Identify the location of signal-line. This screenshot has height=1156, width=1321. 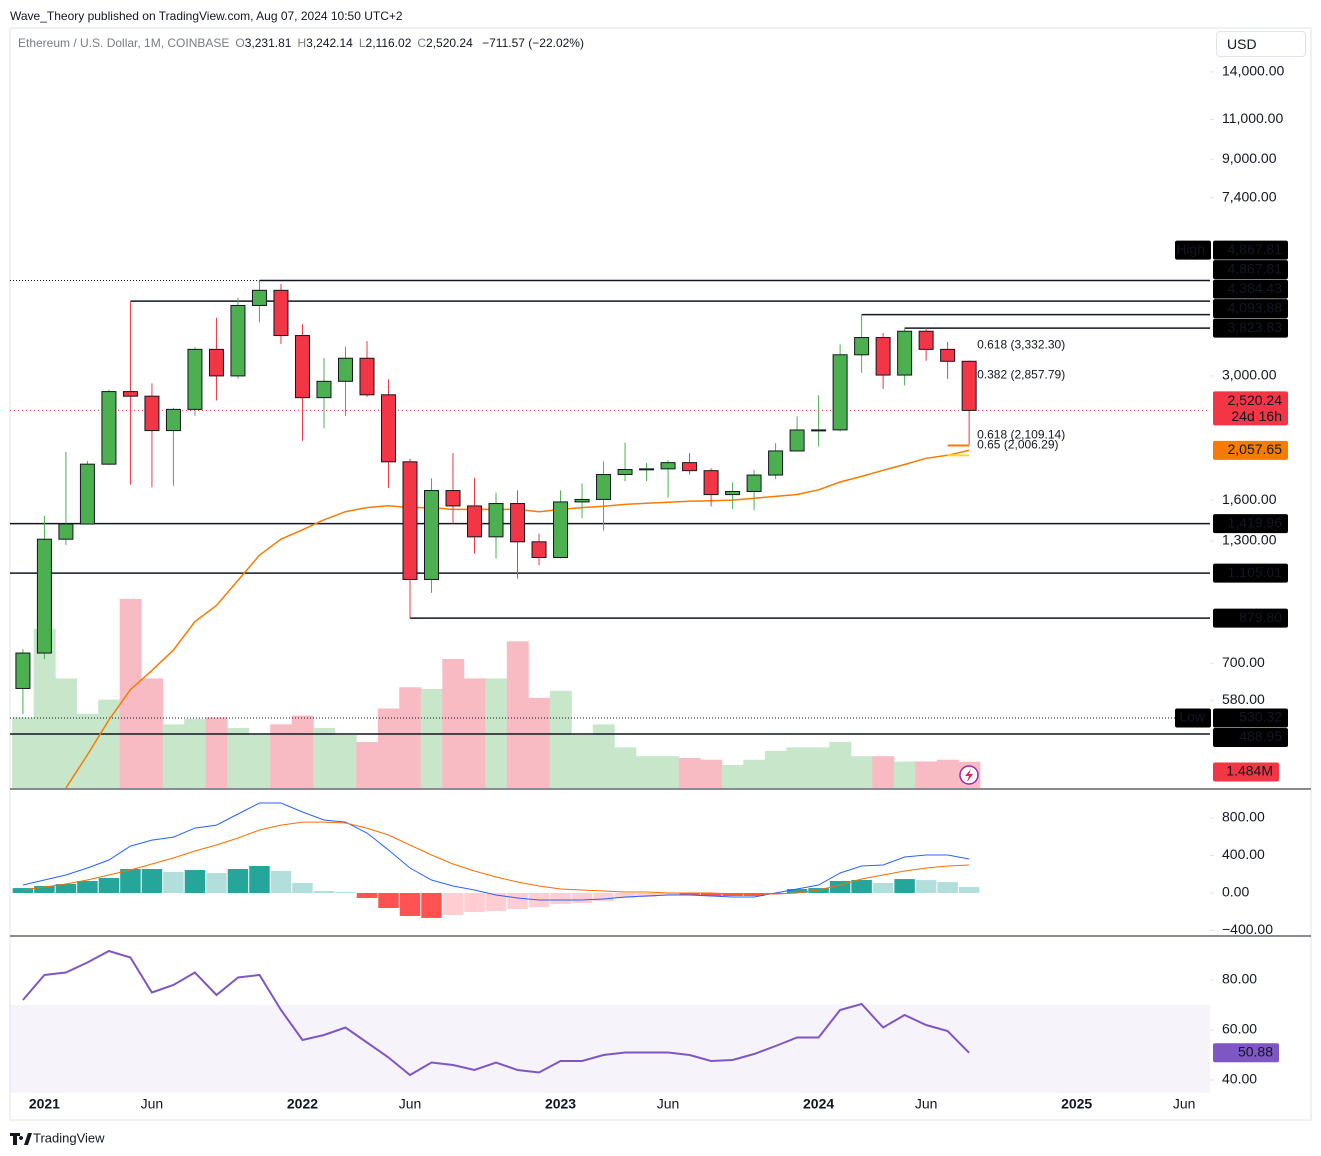
(496, 858).